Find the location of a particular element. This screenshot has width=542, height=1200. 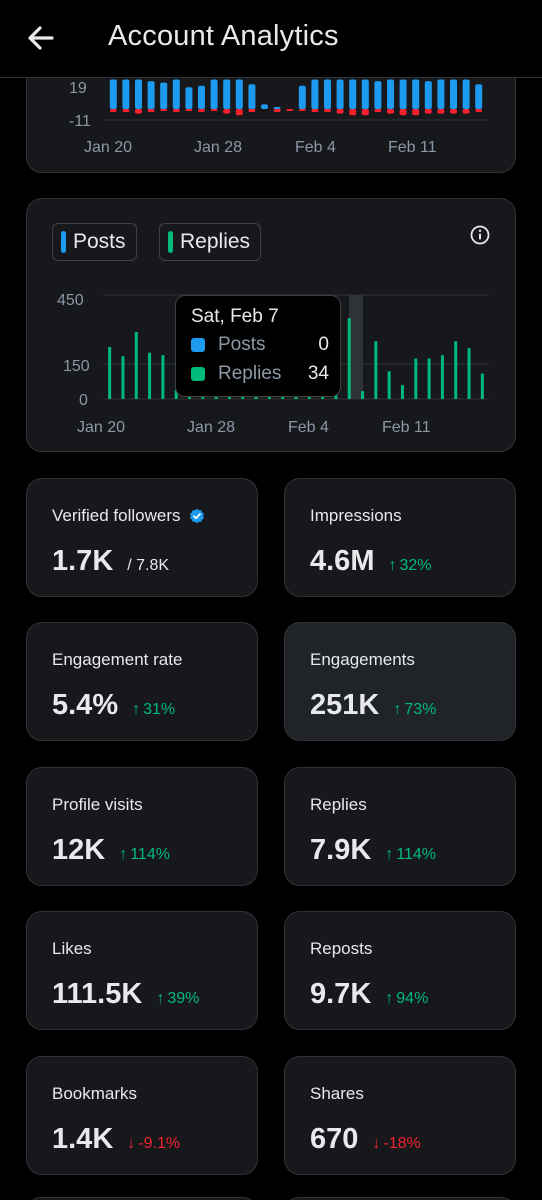

metric-change: ↑ 31% is located at coordinates (153, 710).